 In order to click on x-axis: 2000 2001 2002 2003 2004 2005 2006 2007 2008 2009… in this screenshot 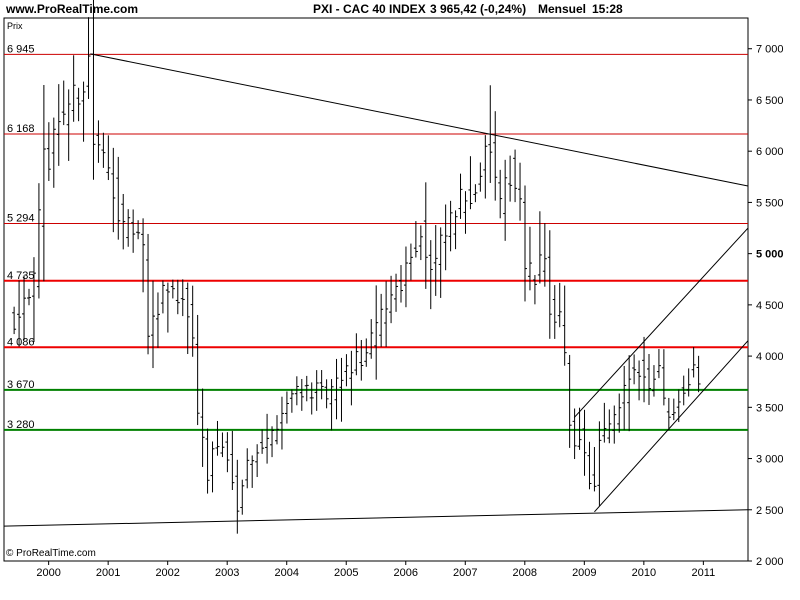, I will do `click(375, 570)`.